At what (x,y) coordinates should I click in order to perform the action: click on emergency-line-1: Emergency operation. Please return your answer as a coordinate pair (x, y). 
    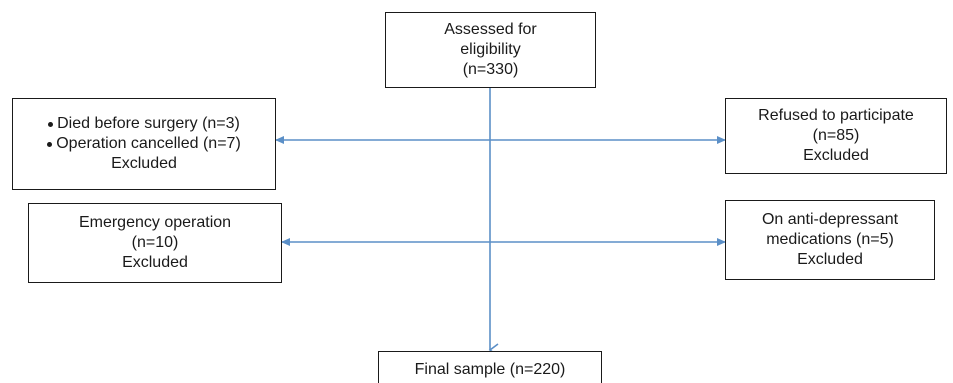
    Looking at the image, I should click on (155, 222).